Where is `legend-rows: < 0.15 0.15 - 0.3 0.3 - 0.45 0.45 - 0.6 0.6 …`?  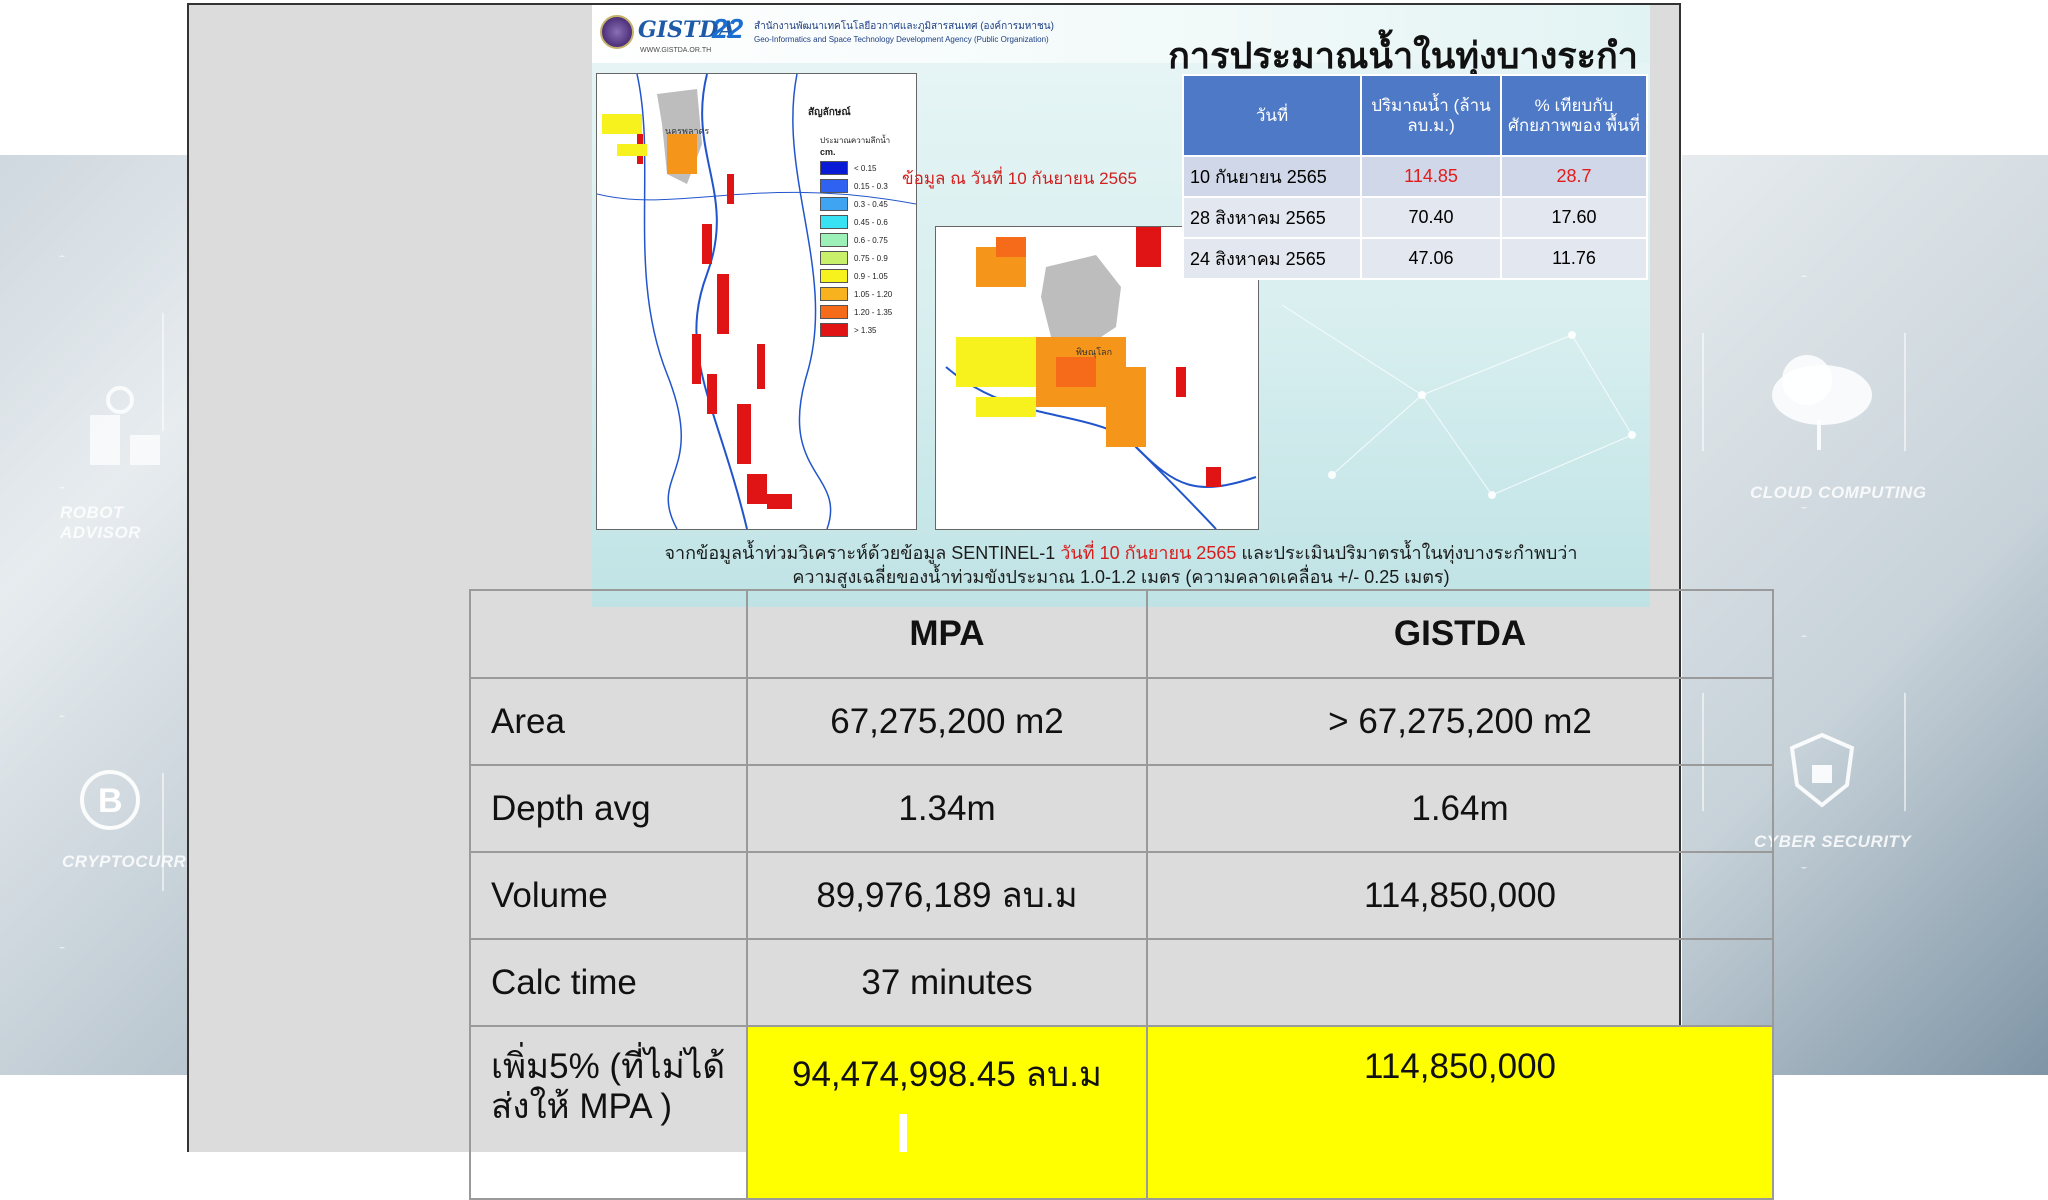 legend-rows: < 0.15 0.15 - 0.3 0.3 - 0.45 0.45 - 0.6 0.6 … is located at coordinates (856, 249).